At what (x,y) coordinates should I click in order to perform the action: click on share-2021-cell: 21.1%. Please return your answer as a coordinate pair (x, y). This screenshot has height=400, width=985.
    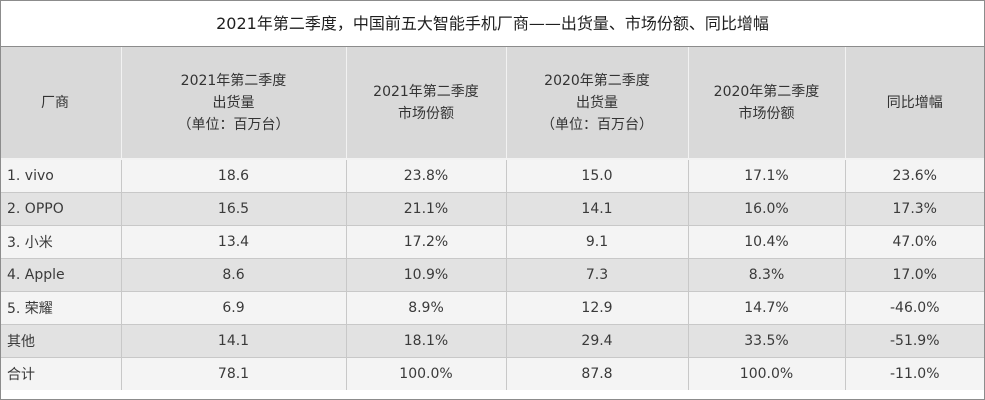
    Looking at the image, I should click on (426, 209).